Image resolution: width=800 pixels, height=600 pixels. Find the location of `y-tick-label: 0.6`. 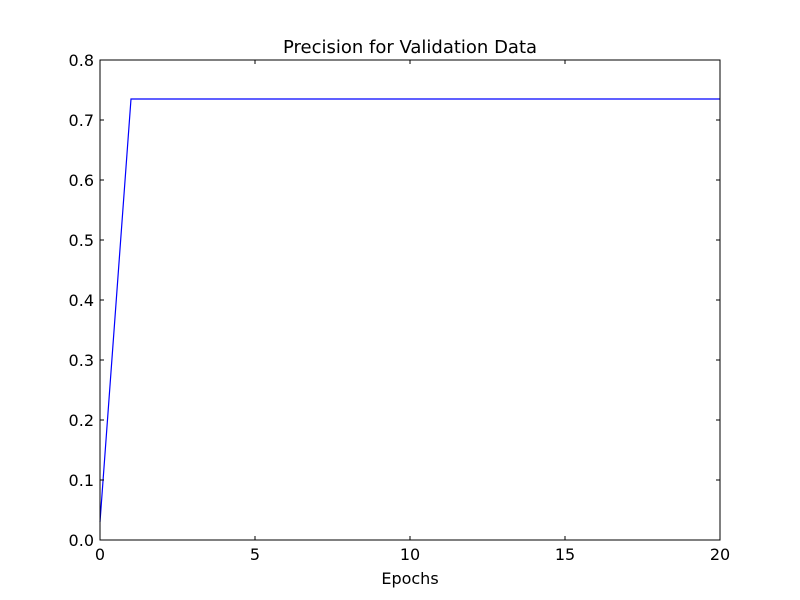

y-tick-label: 0.6 is located at coordinates (81, 180).